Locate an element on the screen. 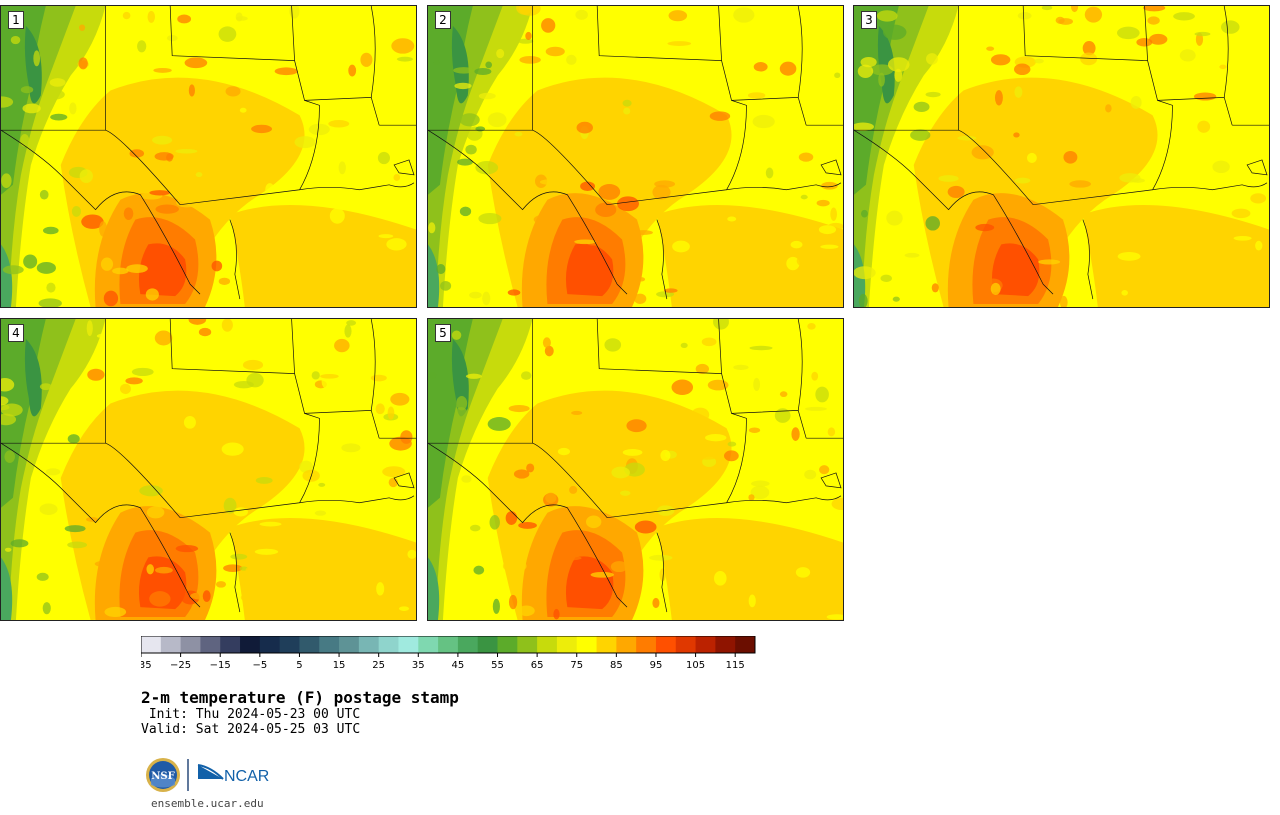 Image resolution: width=1280 pixels, height=815 pixels. valid-time: Valid: Sat 2024-05-25 03 UTC is located at coordinates (251, 729).